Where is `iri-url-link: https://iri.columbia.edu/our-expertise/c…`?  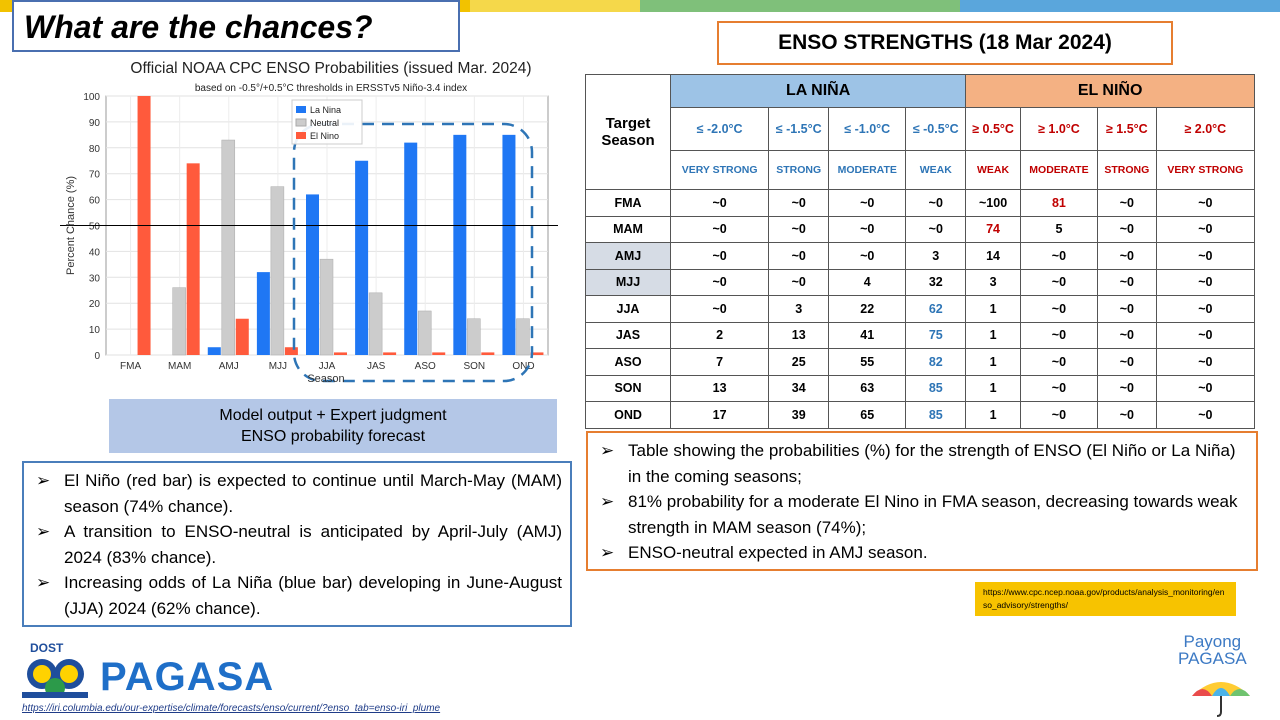
iri-url-link: https://iri.columbia.edu/our-expertise/c… is located at coordinates (231, 708).